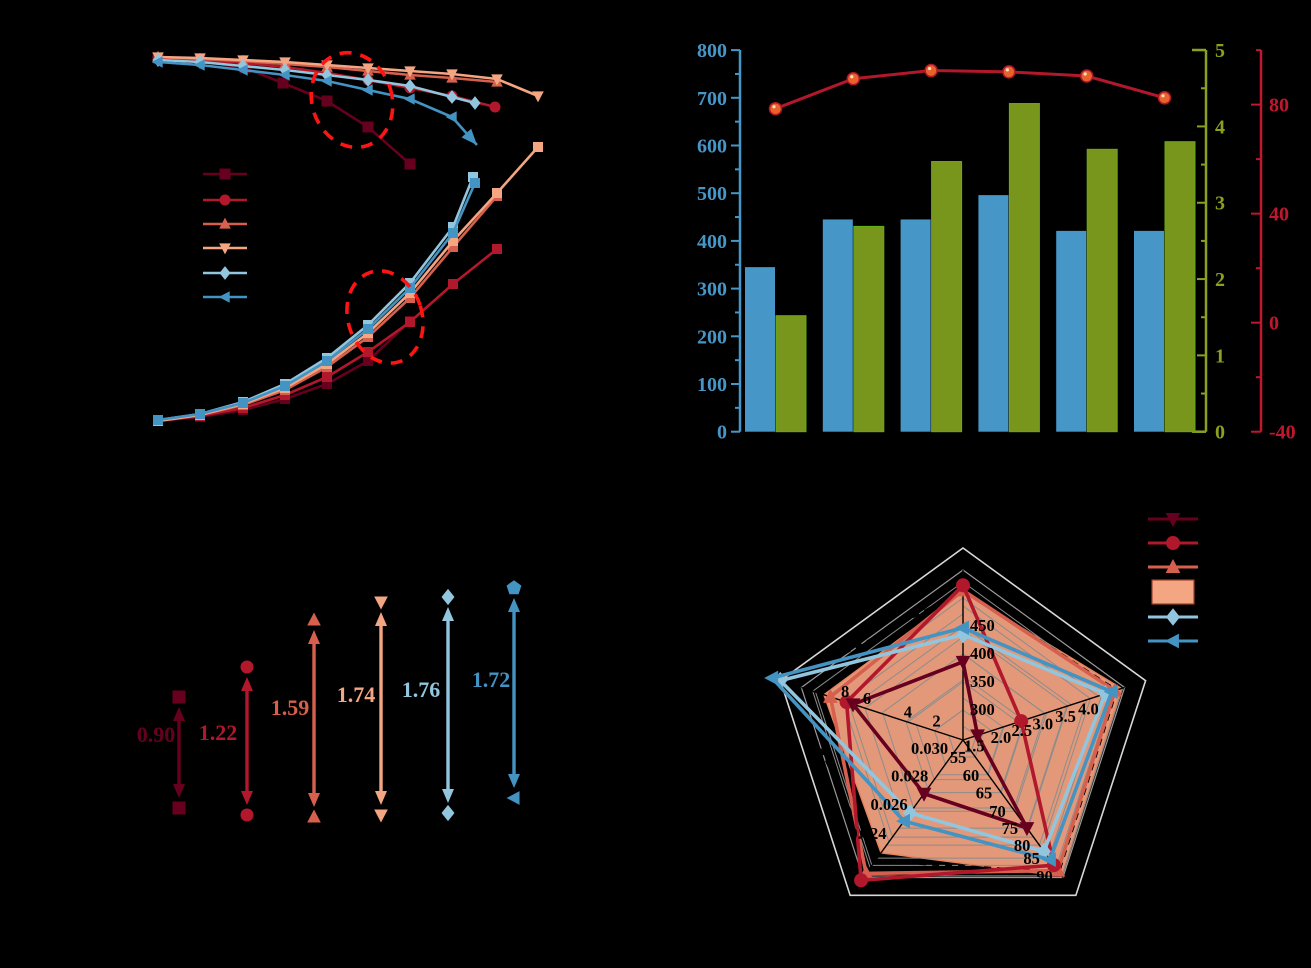 The width and height of the screenshot is (1311, 968). Describe the element at coordinates (314, 619) in the screenshot. I see `top-marker` at that location.